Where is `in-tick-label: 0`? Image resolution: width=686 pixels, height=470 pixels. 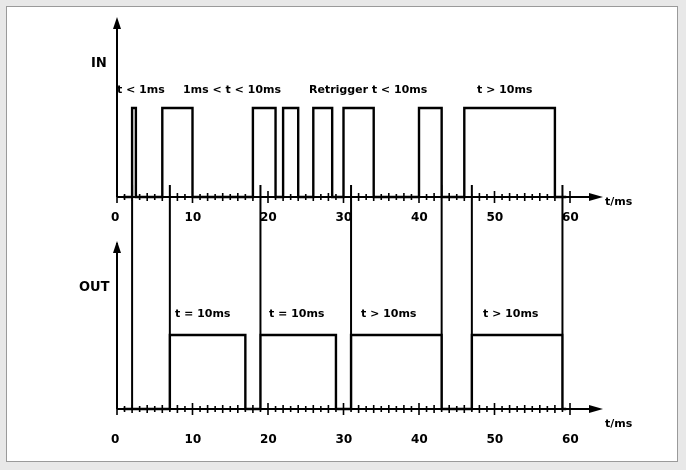 in-tick-label: 0 is located at coordinates (115, 217).